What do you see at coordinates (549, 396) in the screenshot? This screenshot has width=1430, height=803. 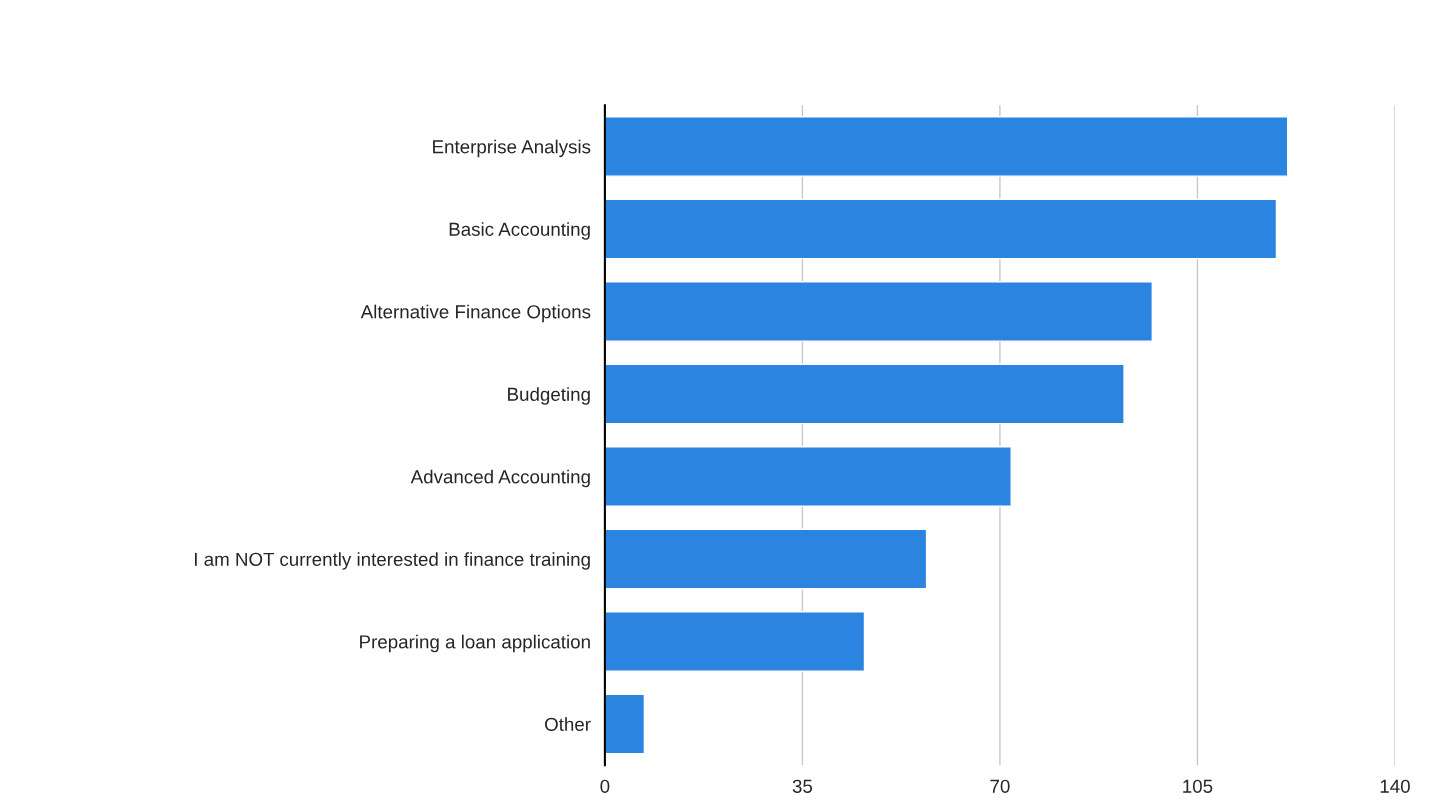 I see `y-tick-label: Budgeting` at bounding box center [549, 396].